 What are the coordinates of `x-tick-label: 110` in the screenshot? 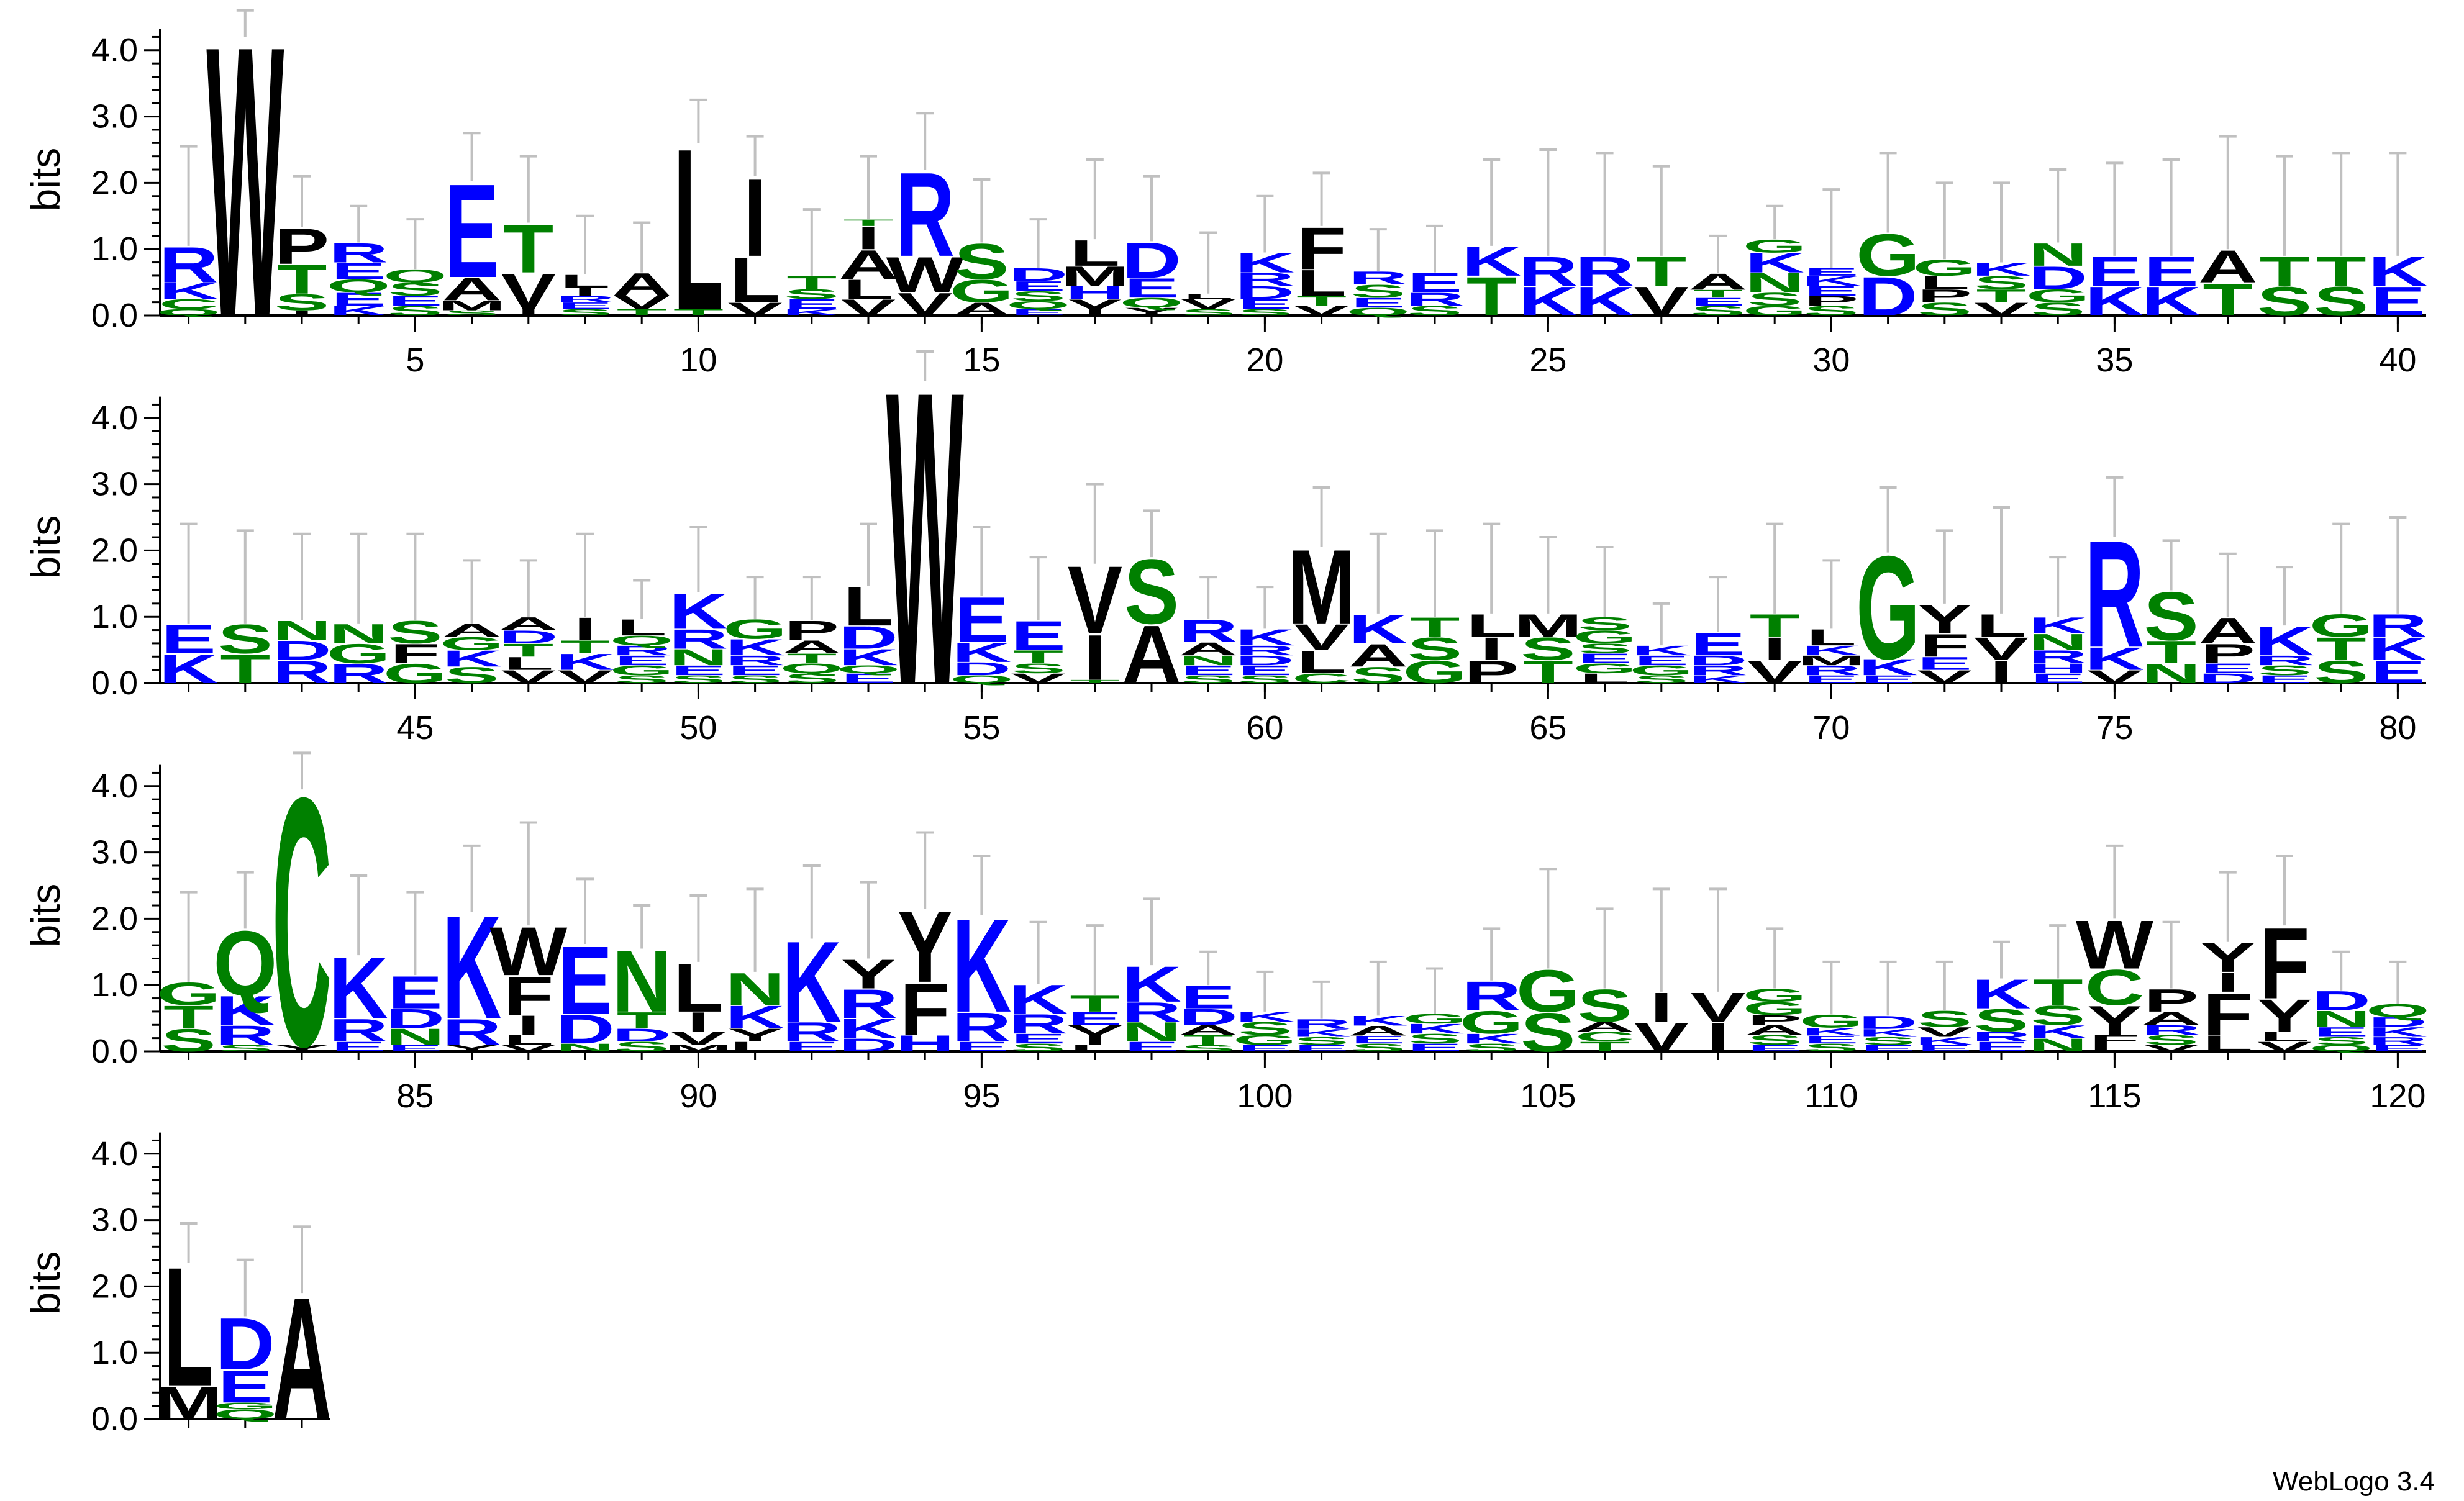 It's located at (1831, 1096).